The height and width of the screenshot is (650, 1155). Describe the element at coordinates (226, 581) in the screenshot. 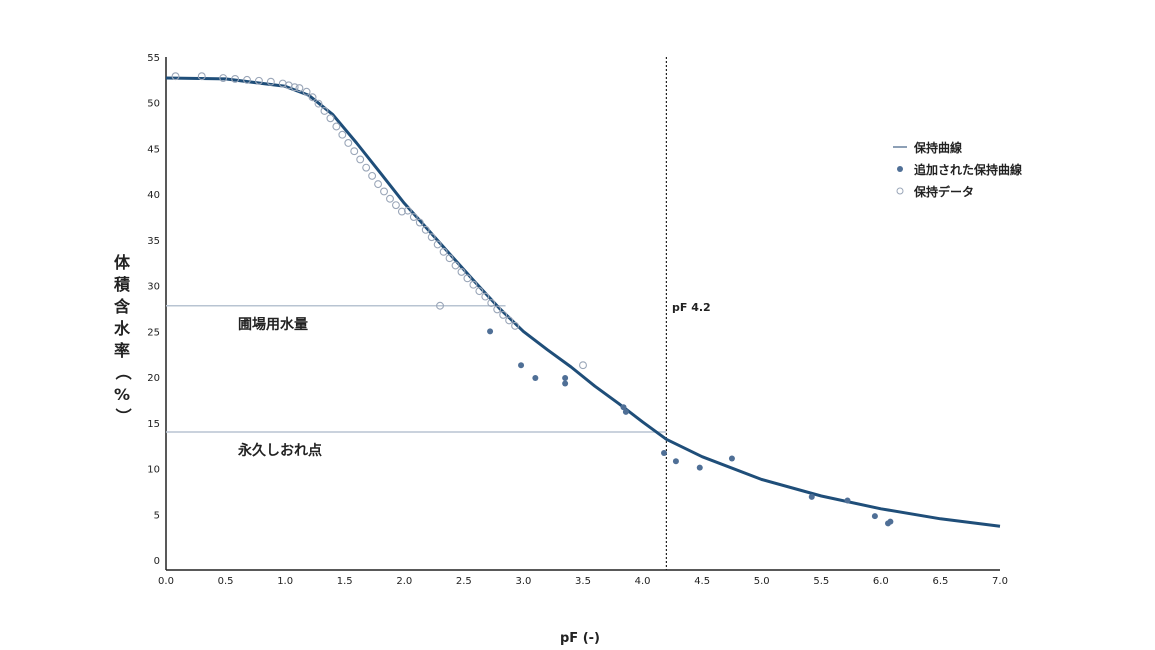

I see `x-tick-label: 0.5` at that location.